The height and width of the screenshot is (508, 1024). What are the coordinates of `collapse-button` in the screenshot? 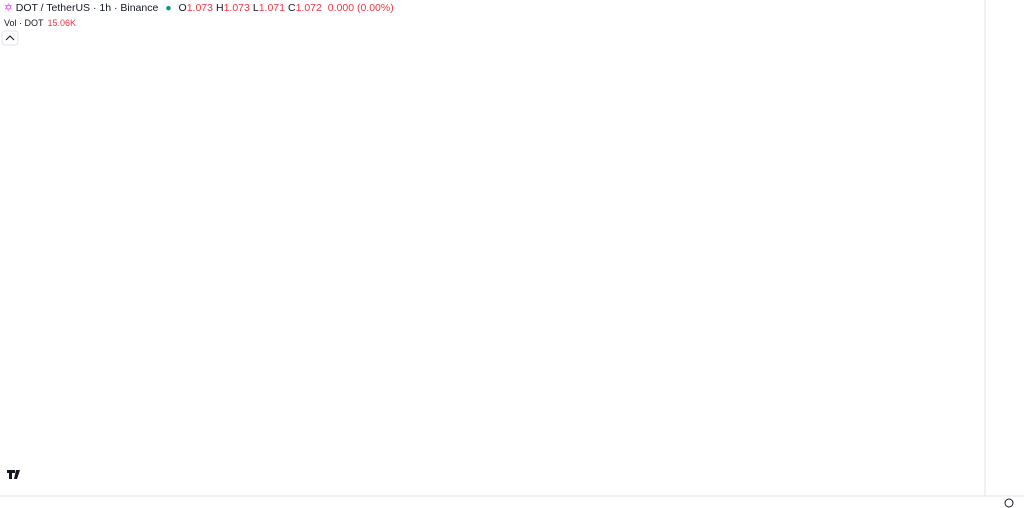 It's located at (10, 38).